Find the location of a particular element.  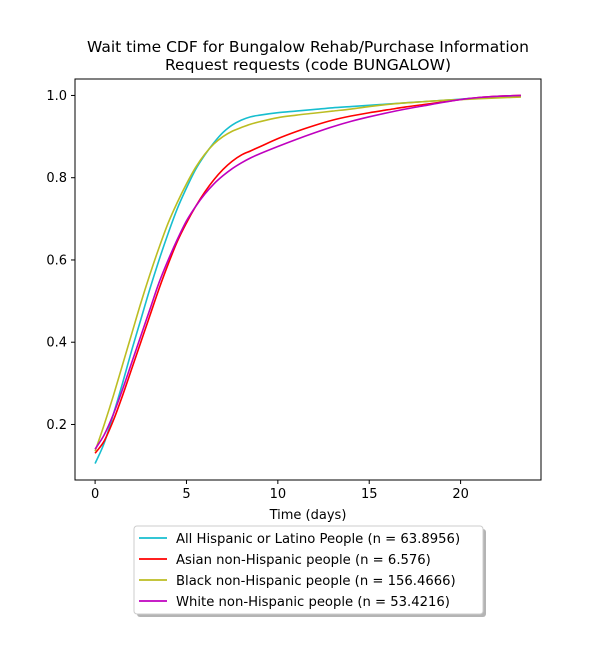

x-tick-label: 15 is located at coordinates (369, 494).